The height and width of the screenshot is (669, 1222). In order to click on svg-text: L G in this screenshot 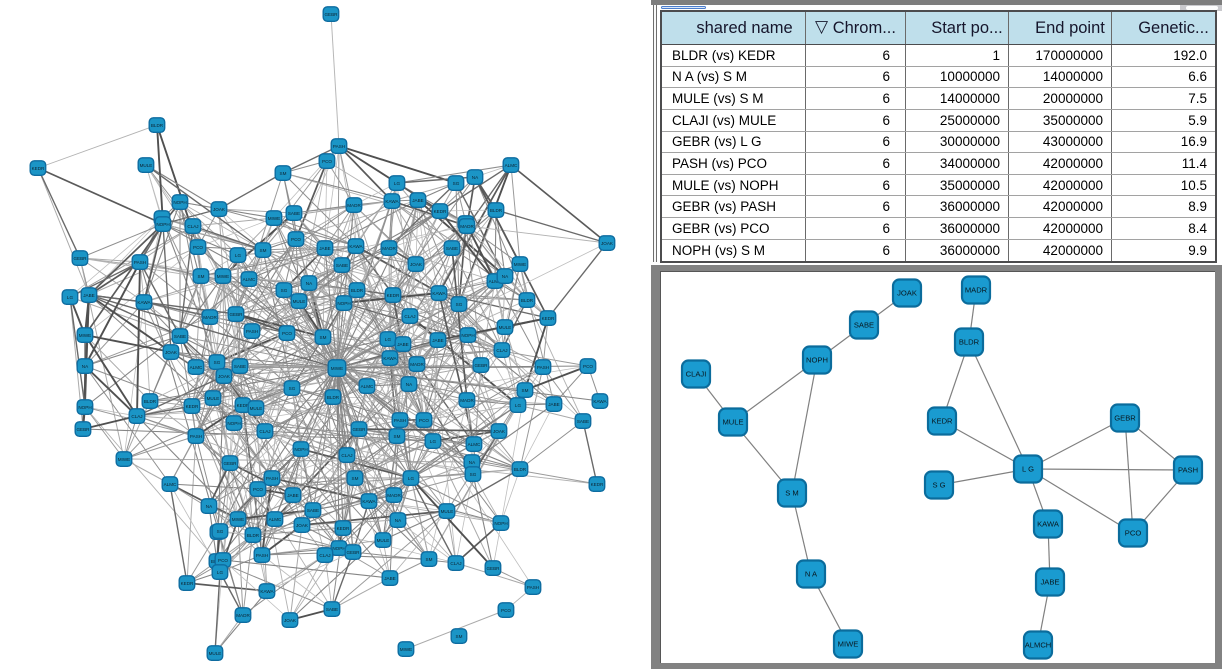, I will do `click(1028, 469)`.